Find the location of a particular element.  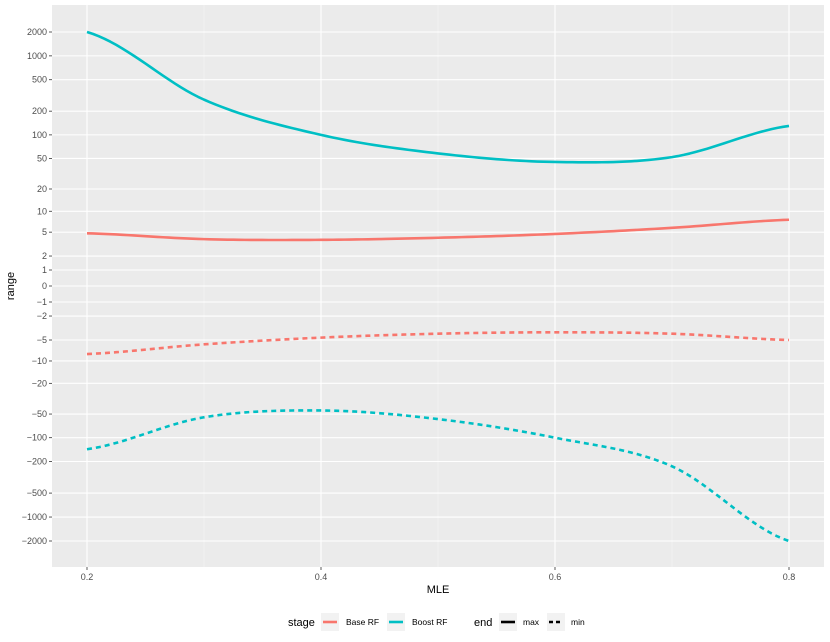

x-axis: 0.2 0.4 0.6 0.8 is located at coordinates (438, 574).